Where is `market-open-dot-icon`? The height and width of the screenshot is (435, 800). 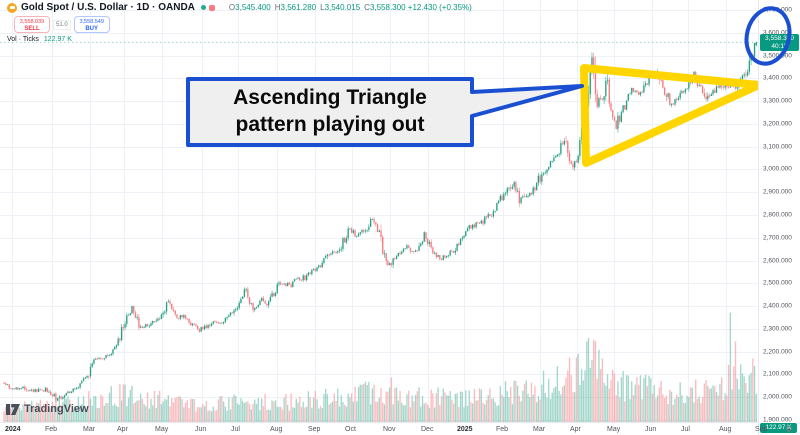 market-open-dot-icon is located at coordinates (203, 7).